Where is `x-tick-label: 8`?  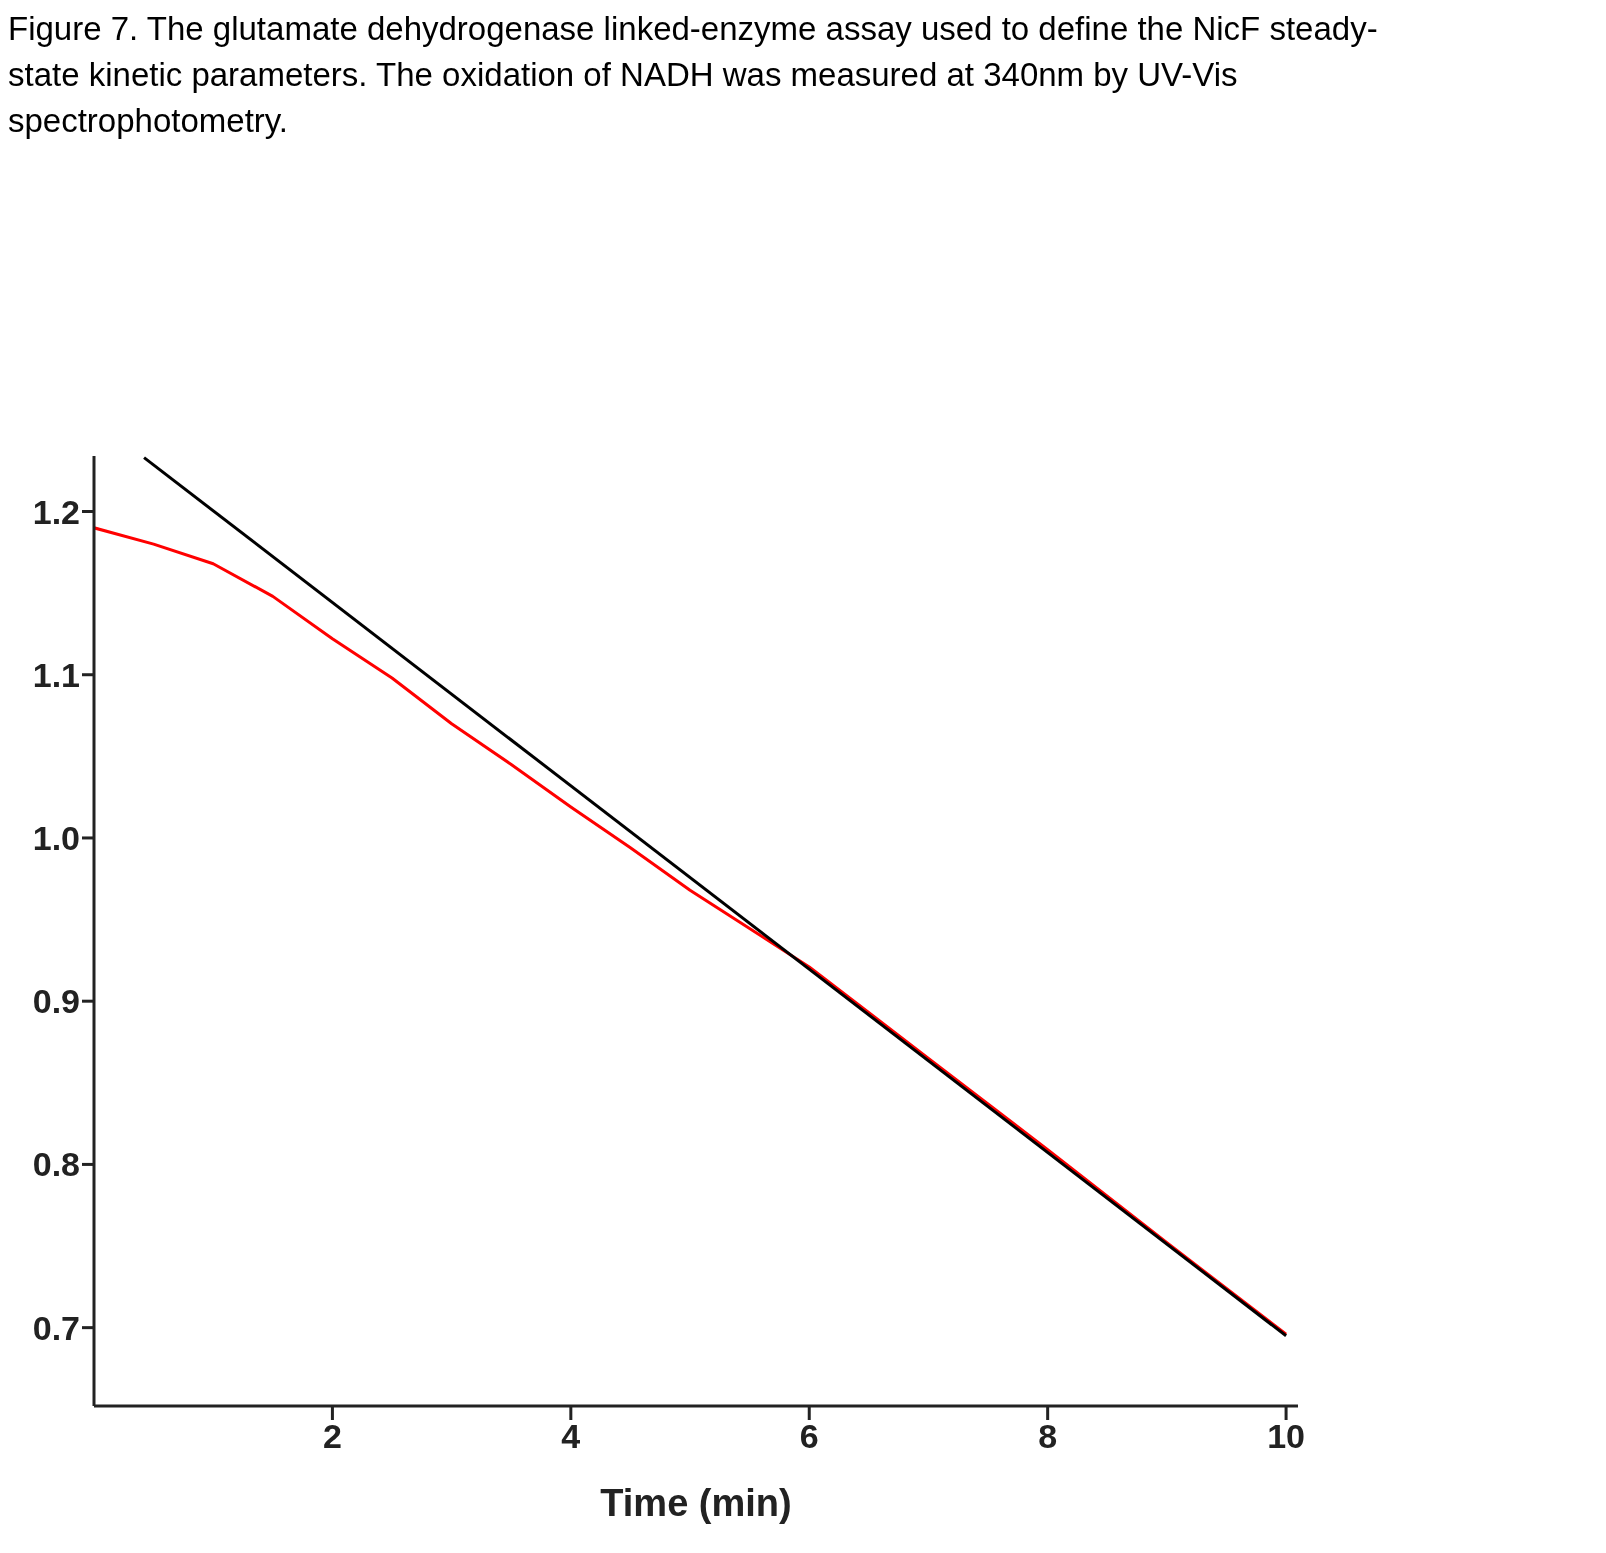
x-tick-label: 8 is located at coordinates (1048, 1436).